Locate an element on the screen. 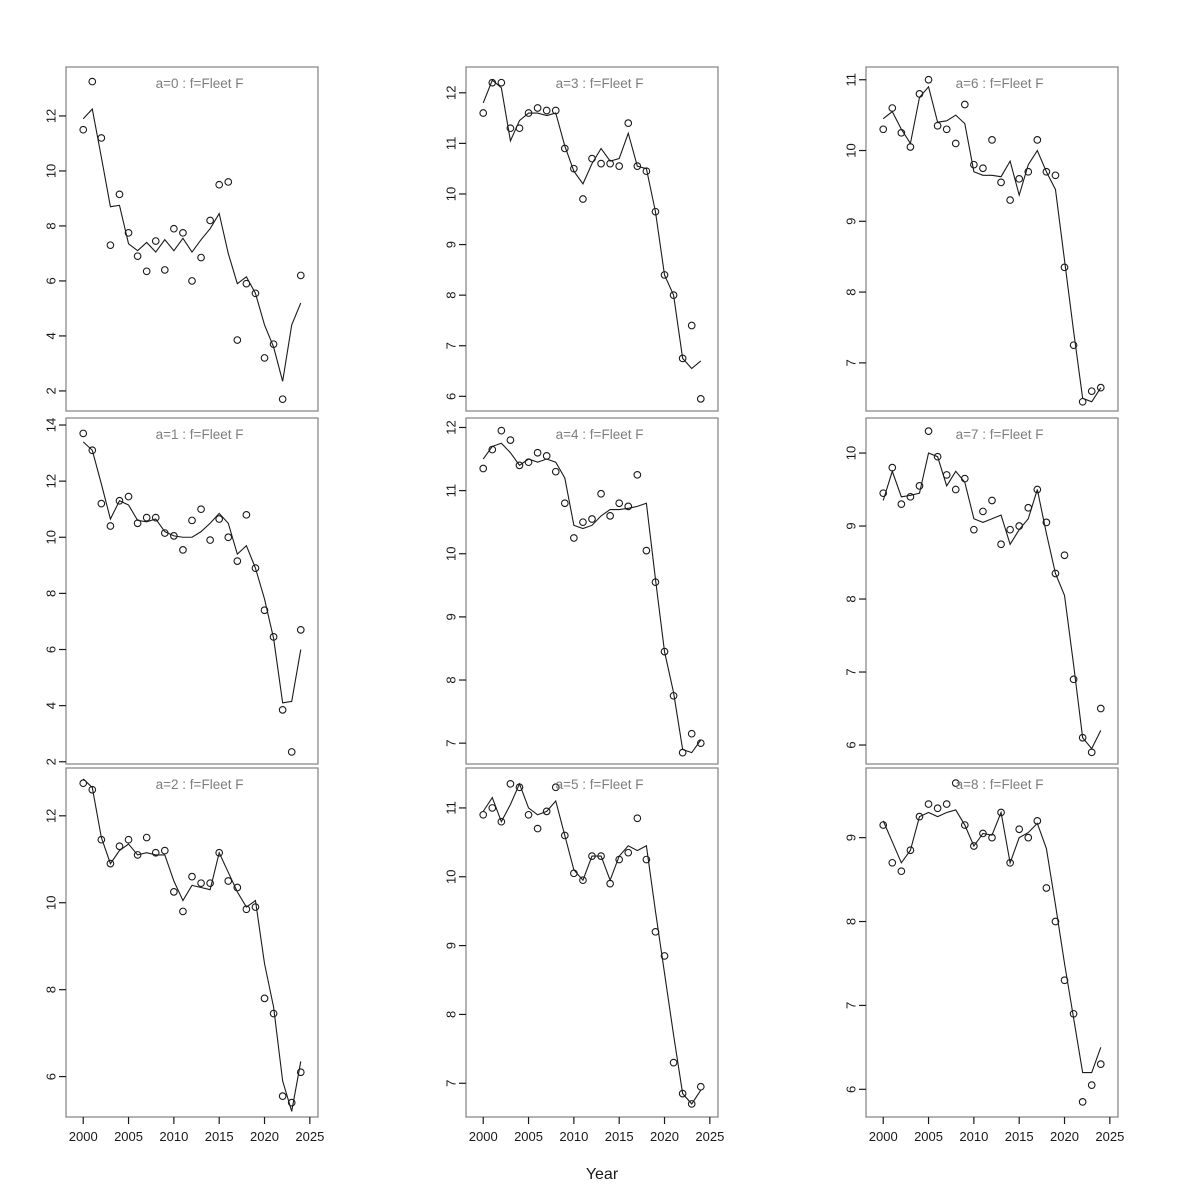 The height and width of the screenshot is (1200, 1200). y-axis-tick-label: 2 is located at coordinates (51, 390).